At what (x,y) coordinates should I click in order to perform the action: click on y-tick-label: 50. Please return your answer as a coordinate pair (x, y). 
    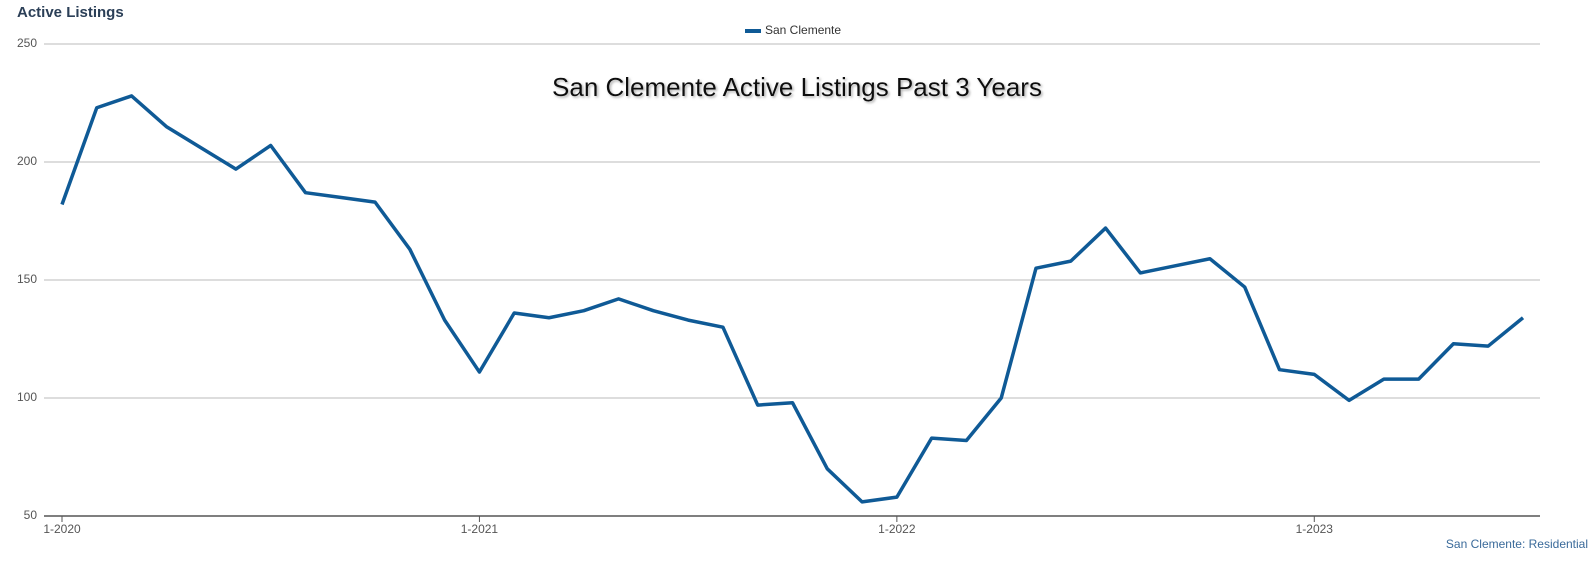
    Looking at the image, I should click on (31, 515).